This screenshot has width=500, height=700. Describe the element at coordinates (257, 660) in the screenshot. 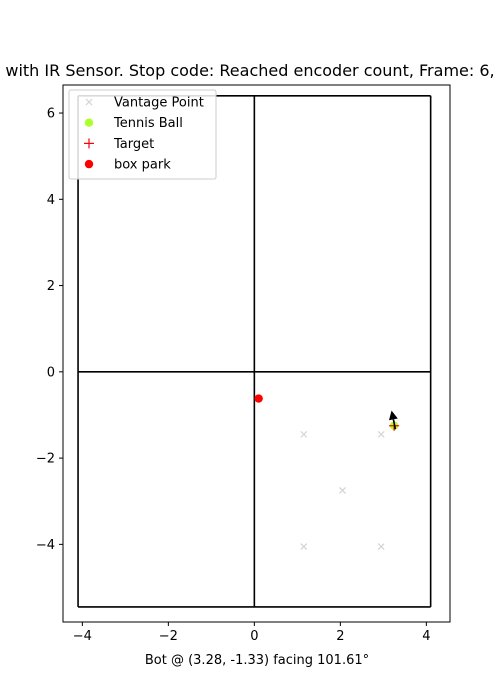

I see `x-axis-label: Bot @ (3.28, -1.33) facing 101.61°` at that location.